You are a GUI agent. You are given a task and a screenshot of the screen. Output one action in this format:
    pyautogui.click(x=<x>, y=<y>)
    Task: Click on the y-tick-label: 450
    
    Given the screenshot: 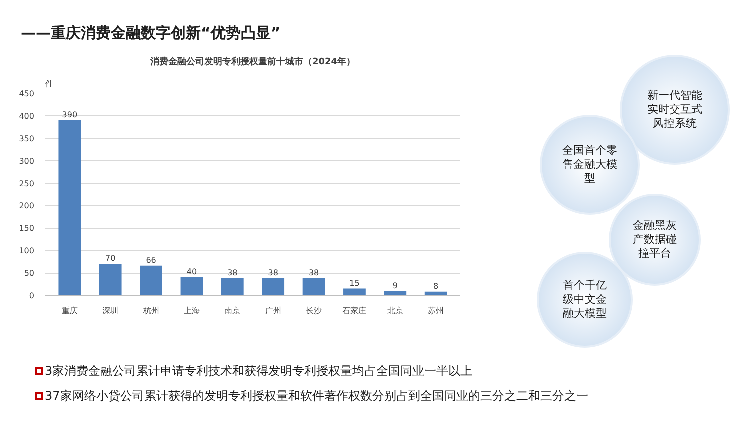 What is the action you would take?
    pyautogui.click(x=27, y=94)
    